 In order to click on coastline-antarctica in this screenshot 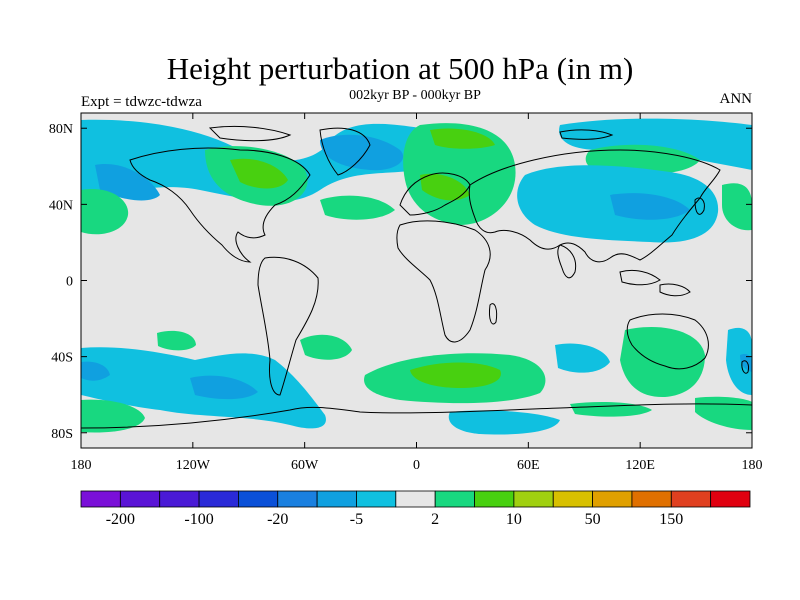, I will do `click(416, 416)`.